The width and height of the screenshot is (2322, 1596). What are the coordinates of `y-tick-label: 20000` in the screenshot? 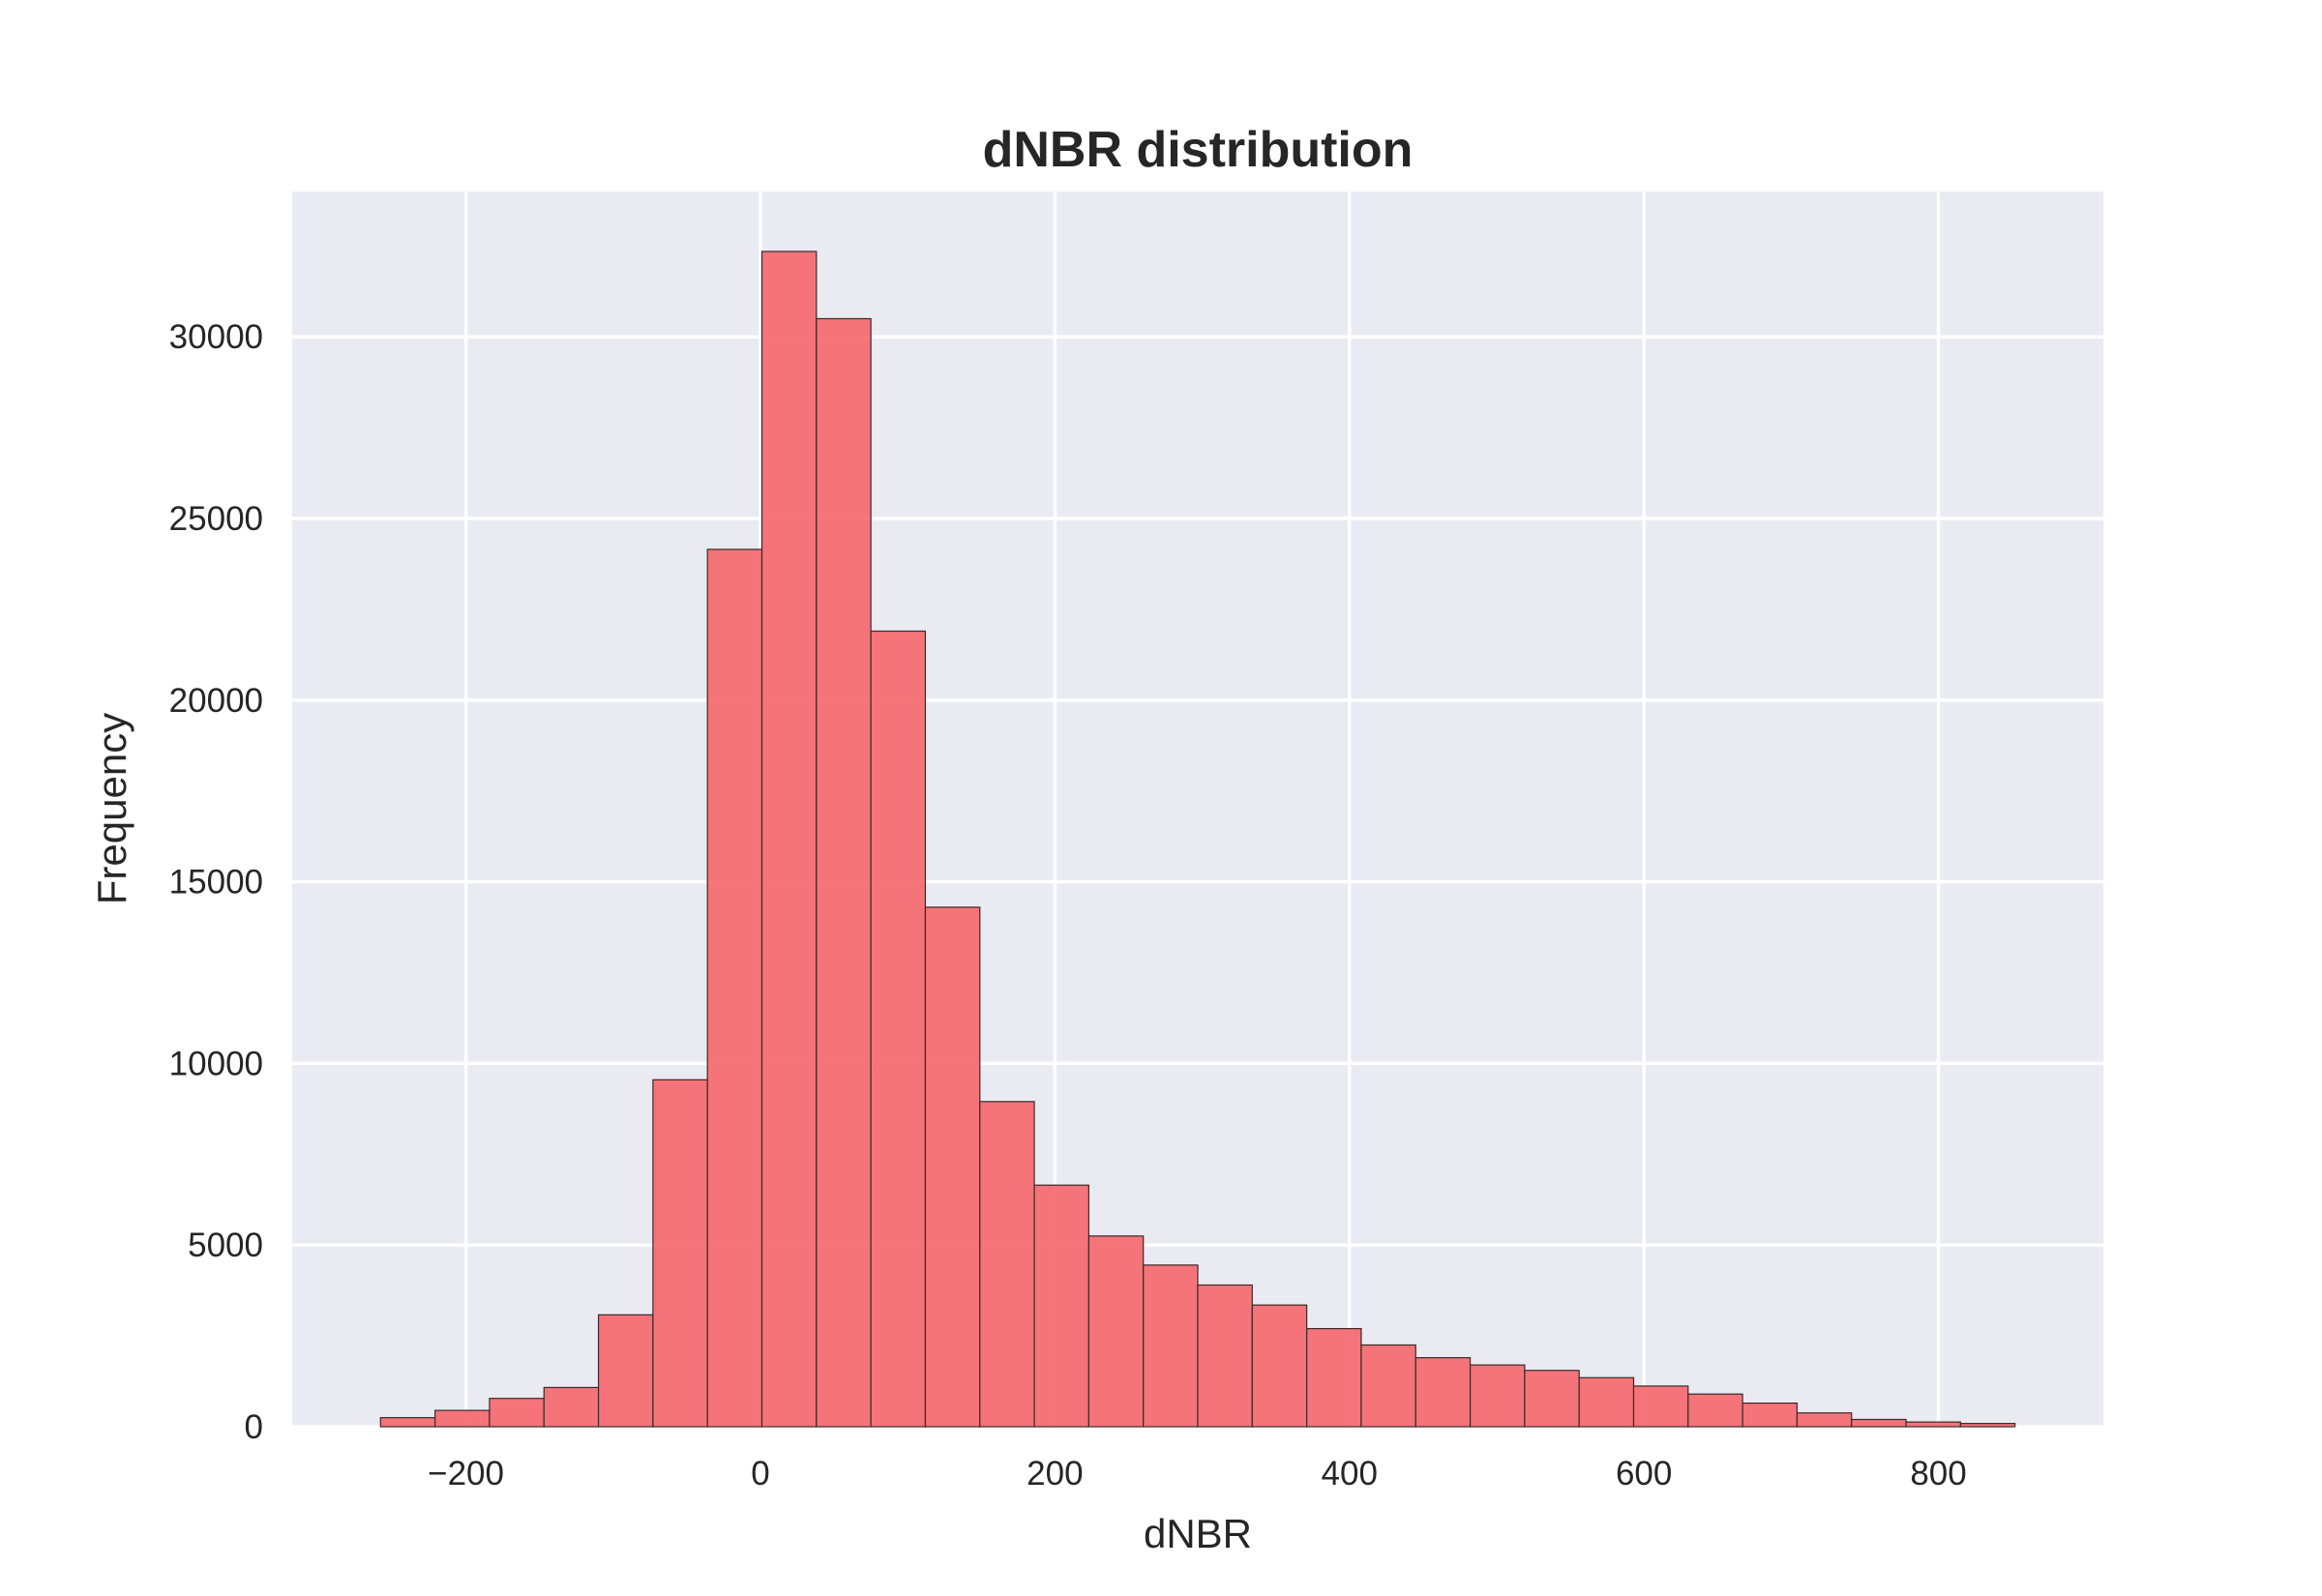 It's located at (216, 701).